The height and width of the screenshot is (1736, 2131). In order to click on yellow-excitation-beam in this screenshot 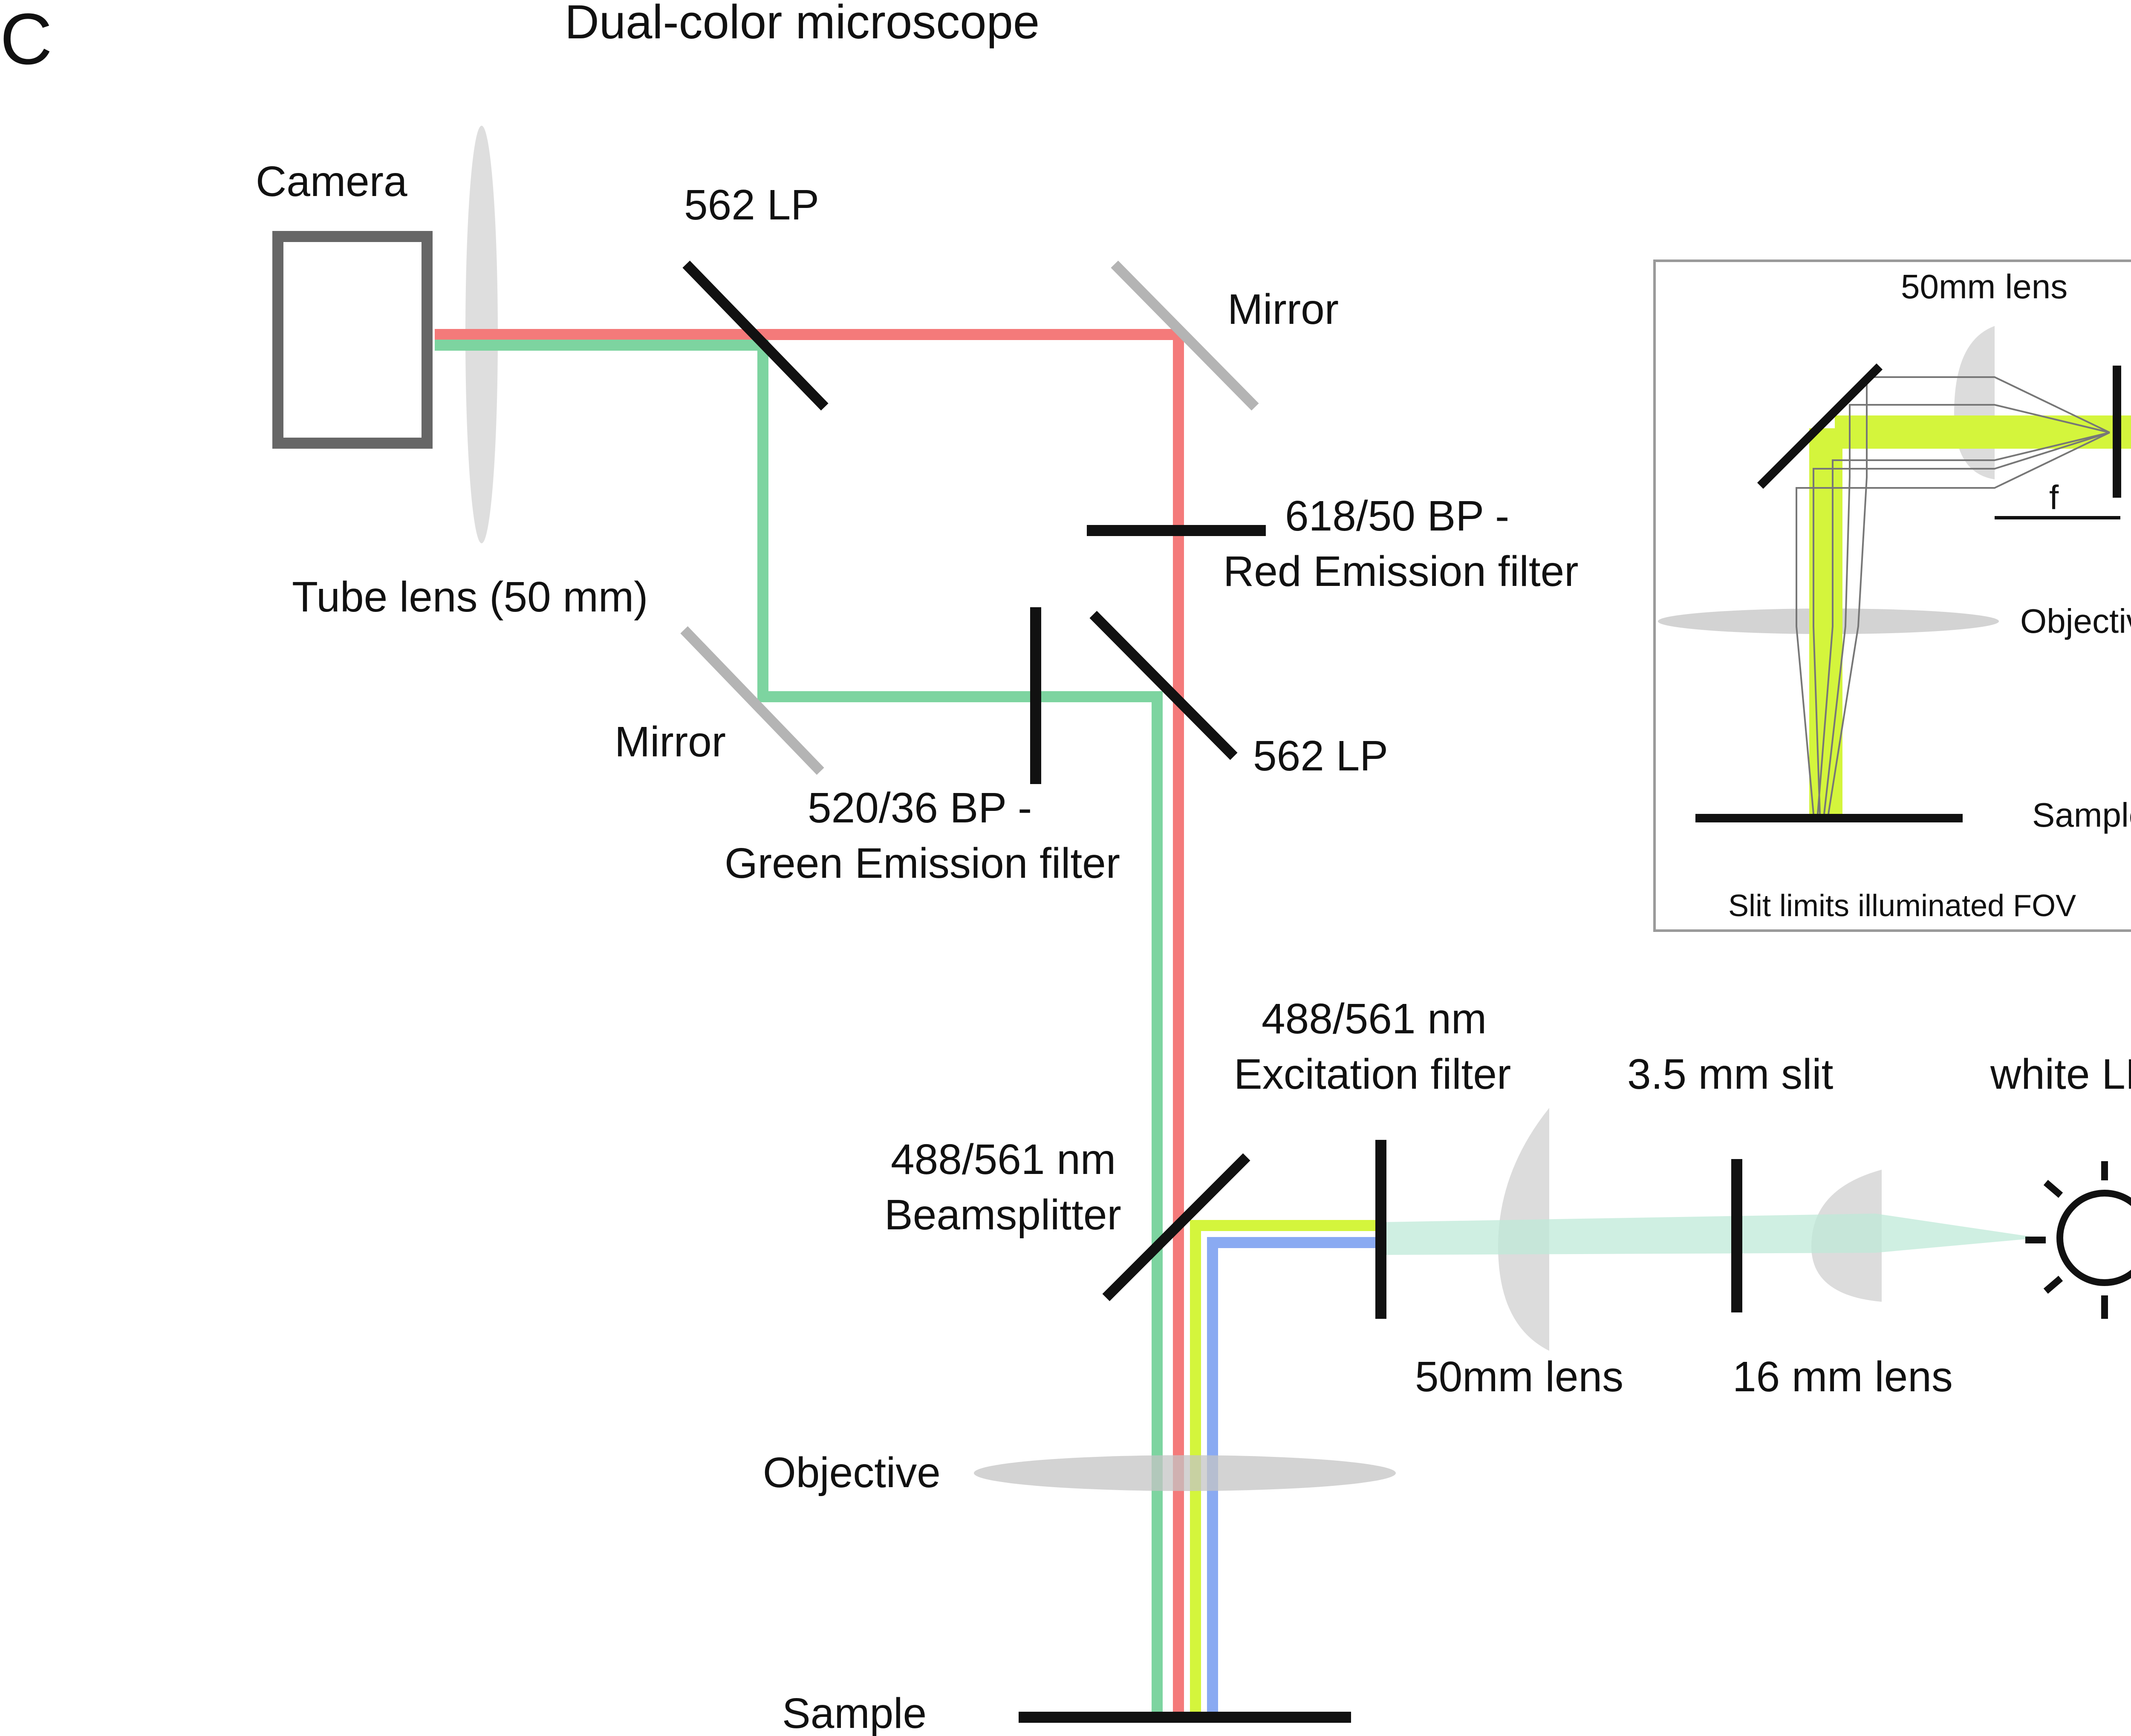, I will do `click(1283, 1469)`.